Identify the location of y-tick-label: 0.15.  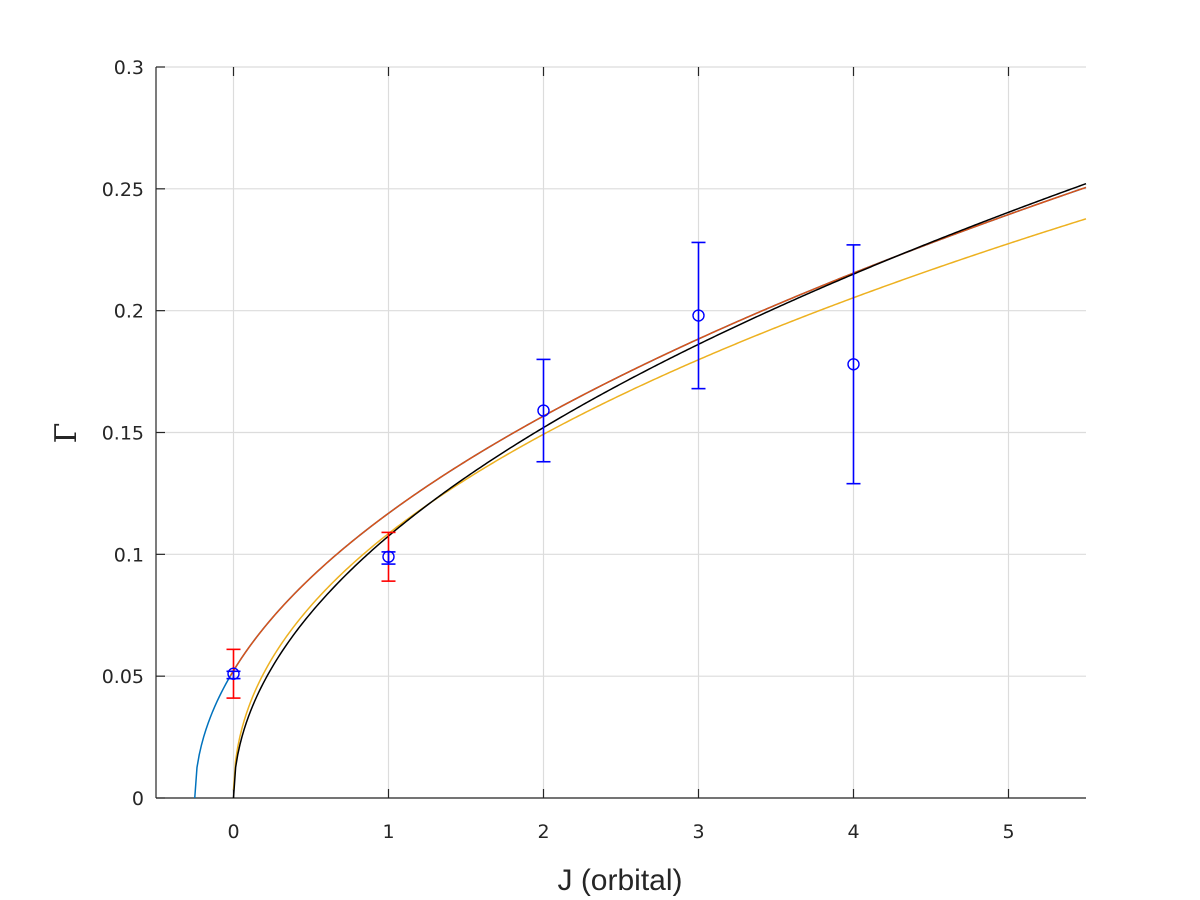
(123, 434).